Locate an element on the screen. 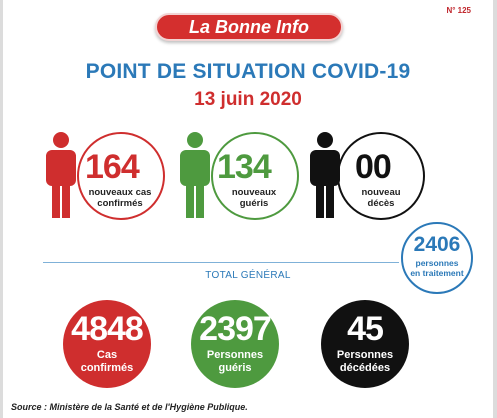 This screenshot has width=497, height=418. total-recovered-label: Personnes guéris is located at coordinates (235, 362).